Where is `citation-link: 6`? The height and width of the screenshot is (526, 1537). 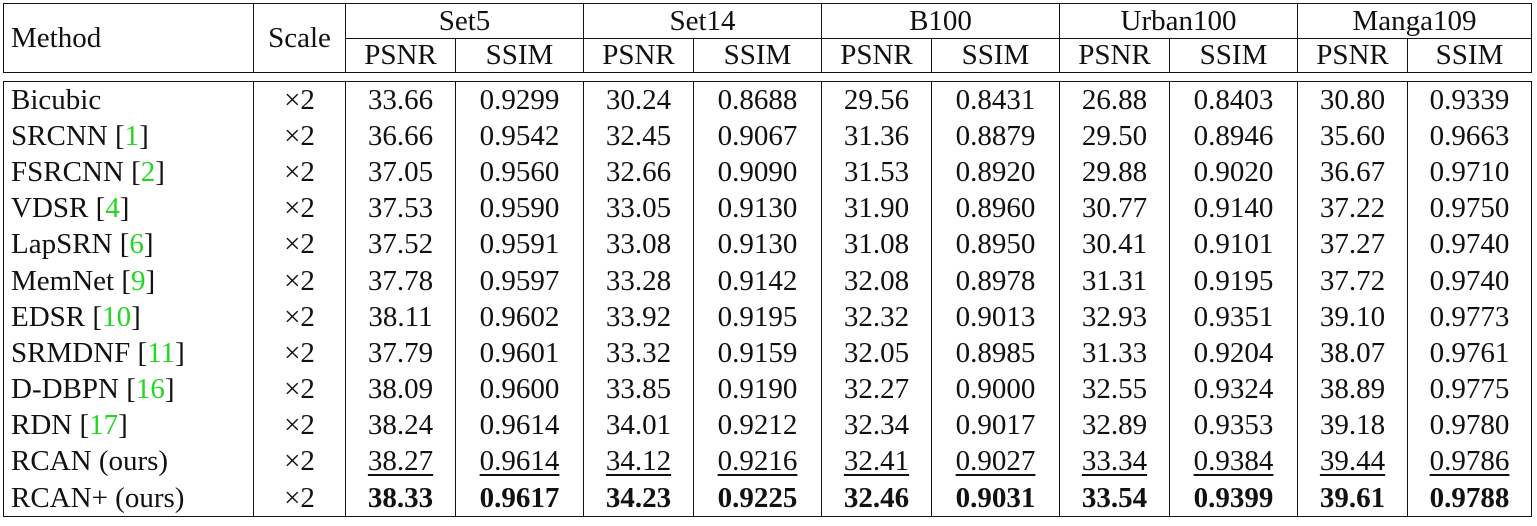 citation-link: 6 is located at coordinates (136, 244).